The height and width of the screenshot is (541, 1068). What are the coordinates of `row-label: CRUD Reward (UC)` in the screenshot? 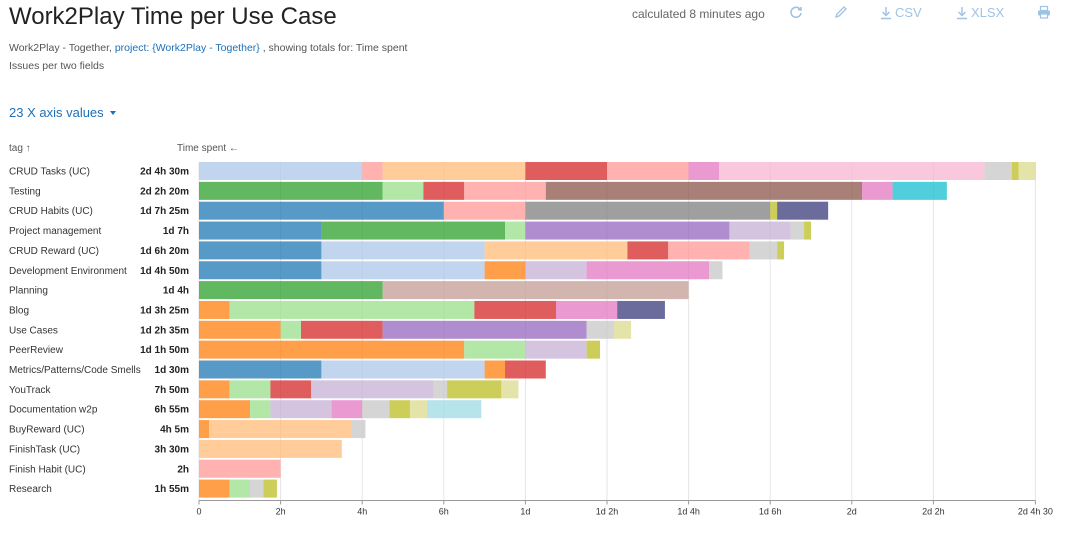 It's located at (54, 251).